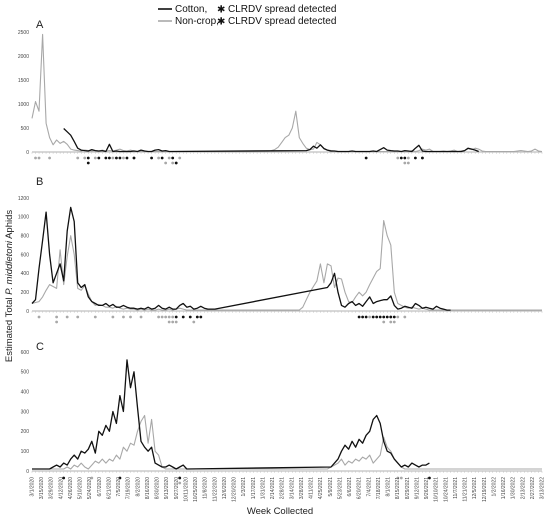 The image size is (550, 520). Describe the element at coordinates (271, 140) in the screenshot. I see `cotton-series-line` at that location.